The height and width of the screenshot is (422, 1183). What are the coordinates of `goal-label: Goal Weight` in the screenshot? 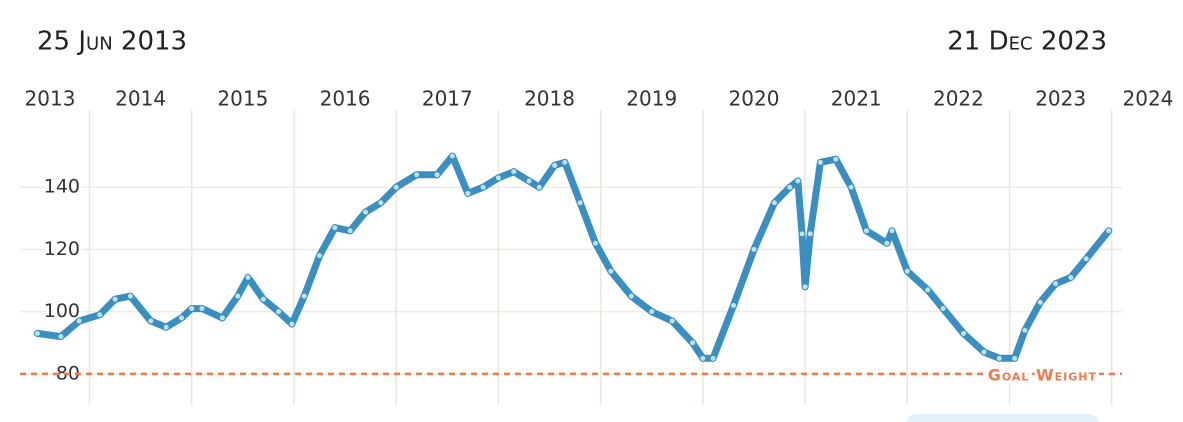 It's located at (1042, 374).